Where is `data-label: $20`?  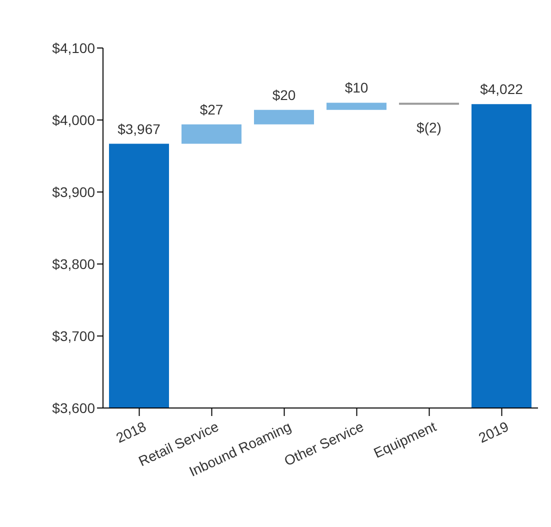
data-label: $20 is located at coordinates (284, 94).